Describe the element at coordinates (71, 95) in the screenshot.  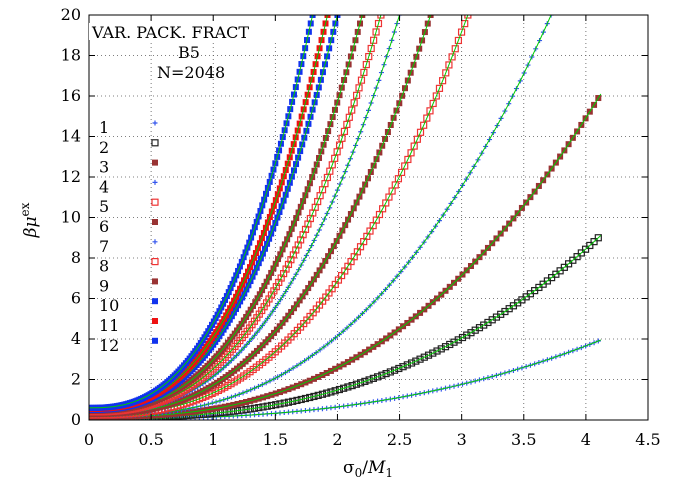
I see `y-tick-label: 16` at that location.